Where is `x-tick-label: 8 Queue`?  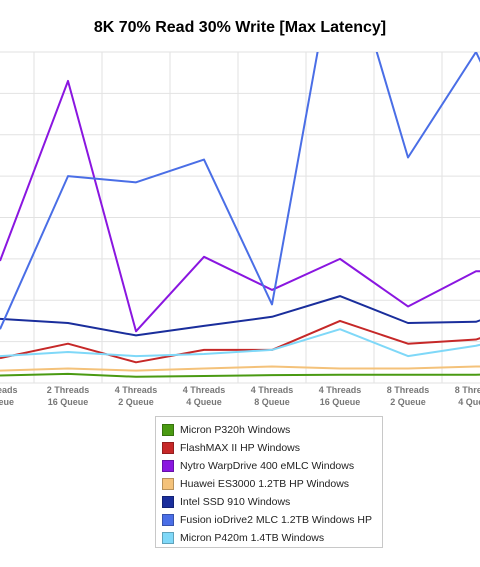 x-tick-label: 8 Queue is located at coordinates (272, 402).